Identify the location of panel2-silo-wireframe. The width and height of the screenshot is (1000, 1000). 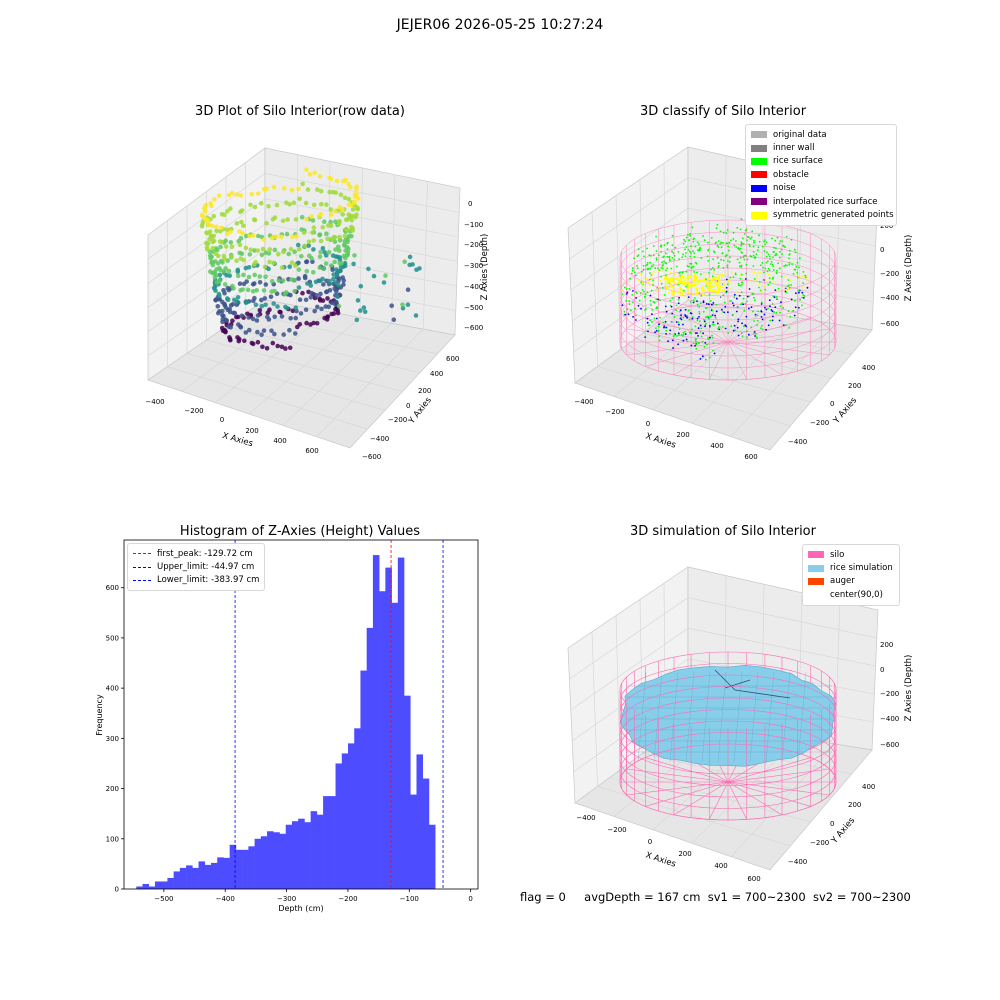
(728, 300).